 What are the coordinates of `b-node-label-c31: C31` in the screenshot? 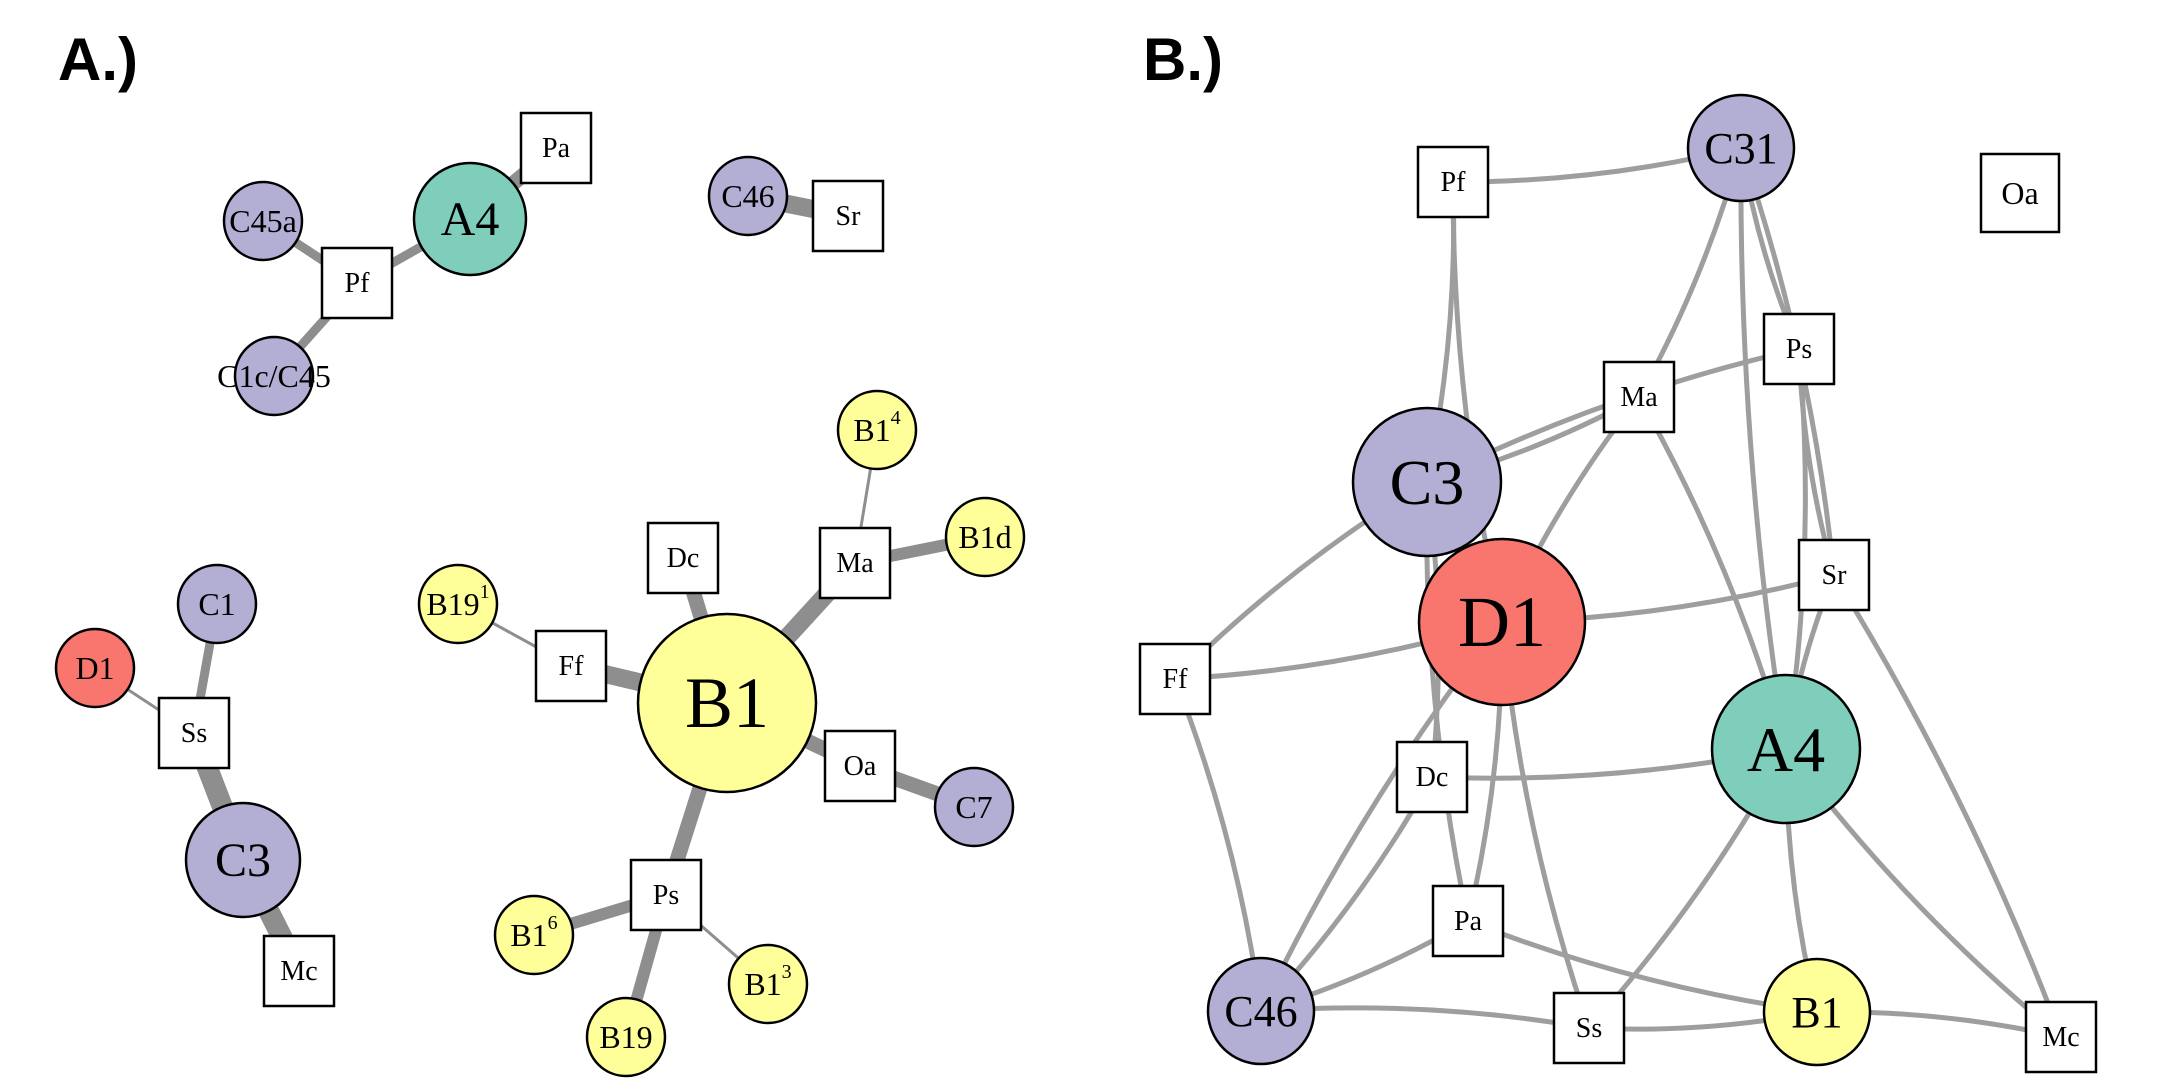 It's located at (1740, 148).